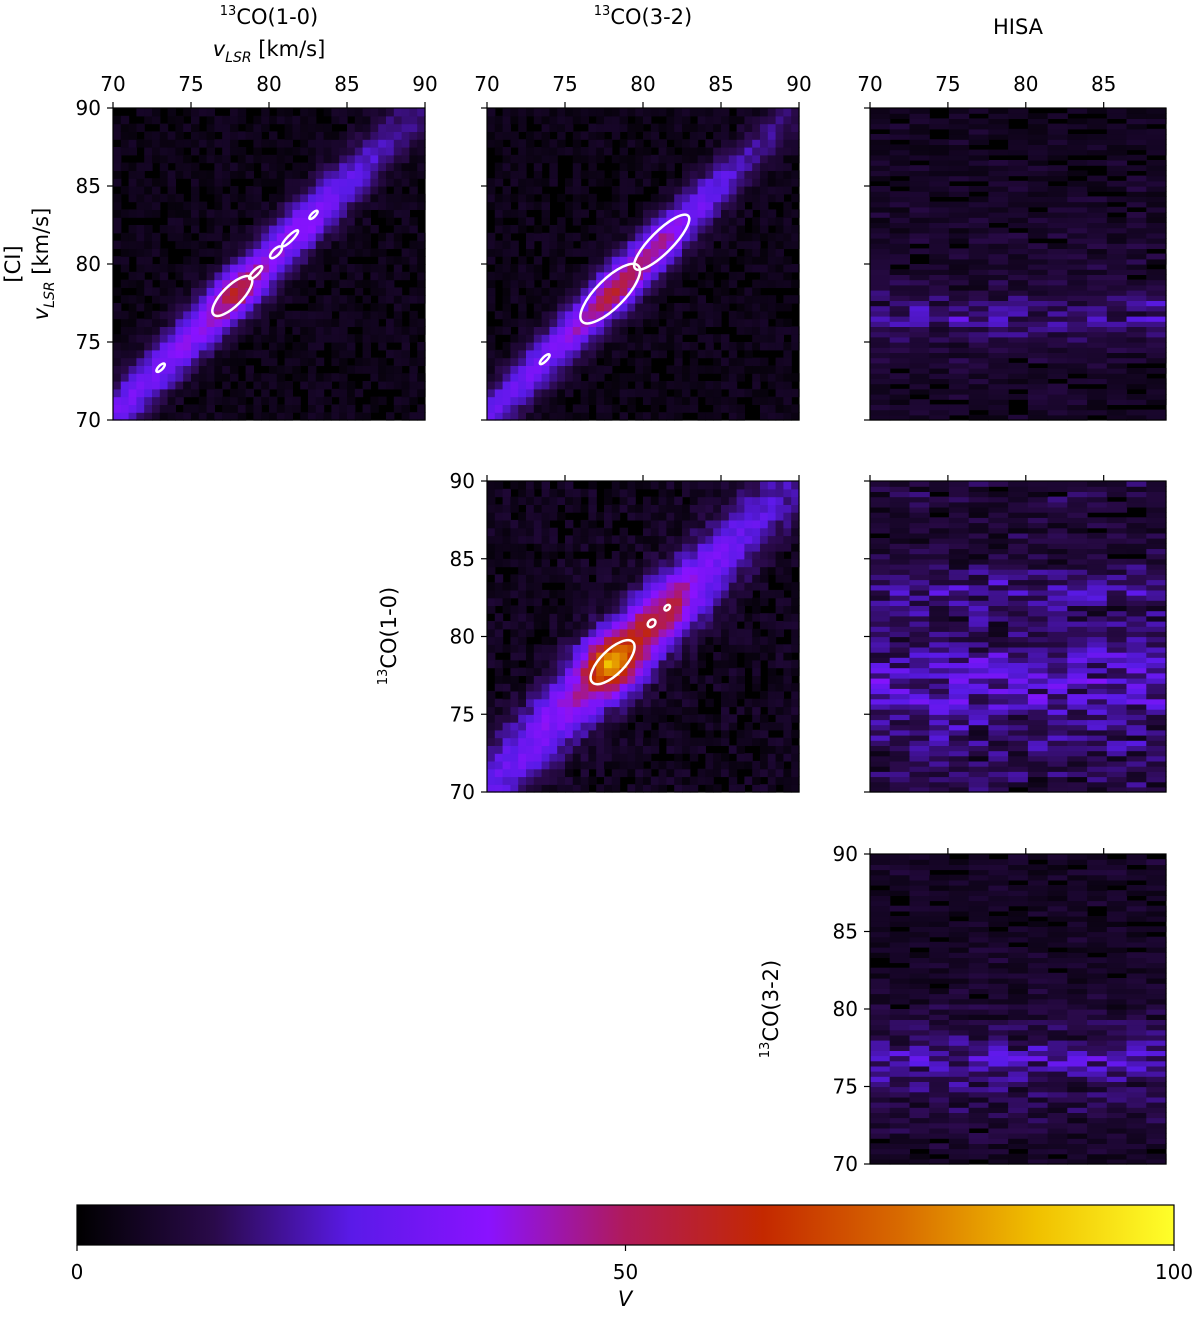  What do you see at coordinates (1015, 634) in the screenshot?
I see `panel-13co10-vs-hisa` at bounding box center [1015, 634].